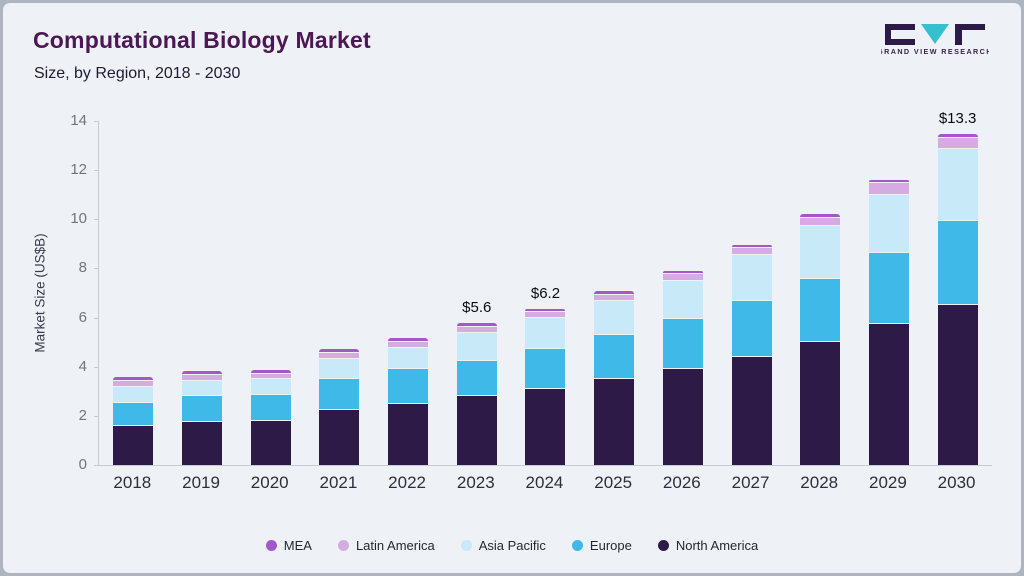  What do you see at coordinates (82, 317) in the screenshot?
I see `y-tick-label: 6` at bounding box center [82, 317].